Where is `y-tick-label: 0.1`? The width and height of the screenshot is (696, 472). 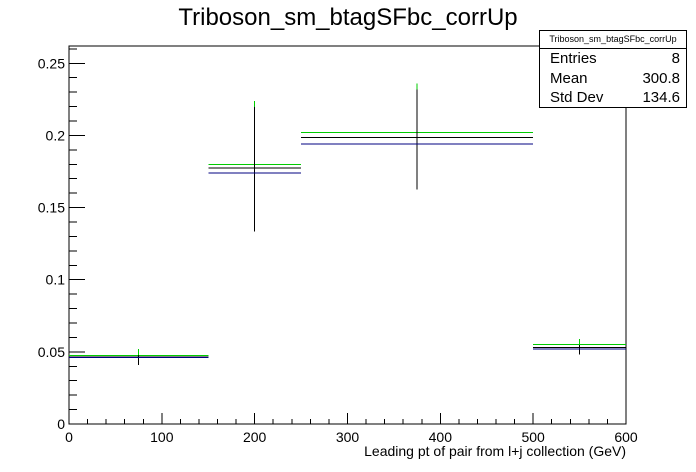 y-tick-label: 0.1 is located at coordinates (56, 280).